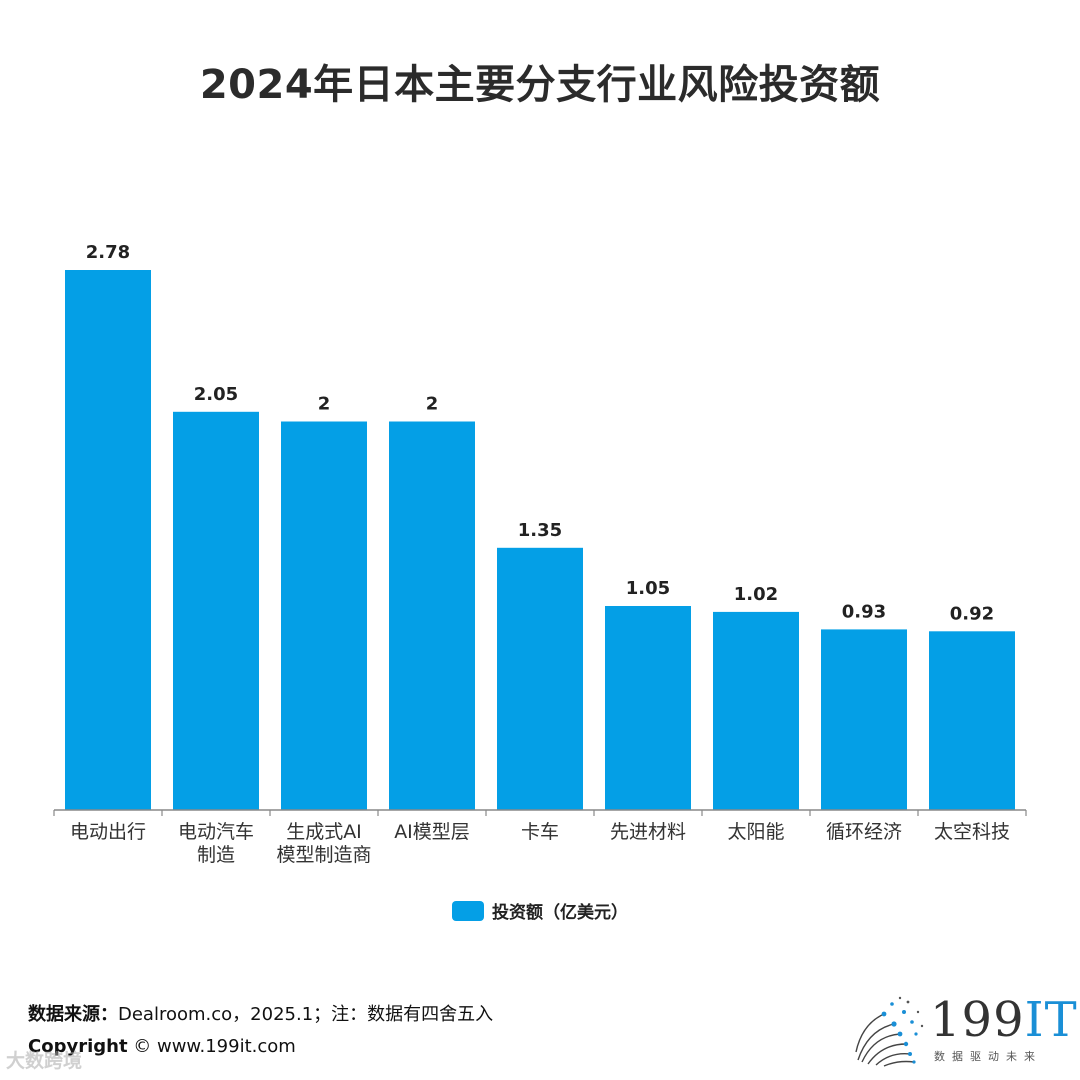  Describe the element at coordinates (756, 594) in the screenshot. I see `data-label-7: 1.02` at that location.